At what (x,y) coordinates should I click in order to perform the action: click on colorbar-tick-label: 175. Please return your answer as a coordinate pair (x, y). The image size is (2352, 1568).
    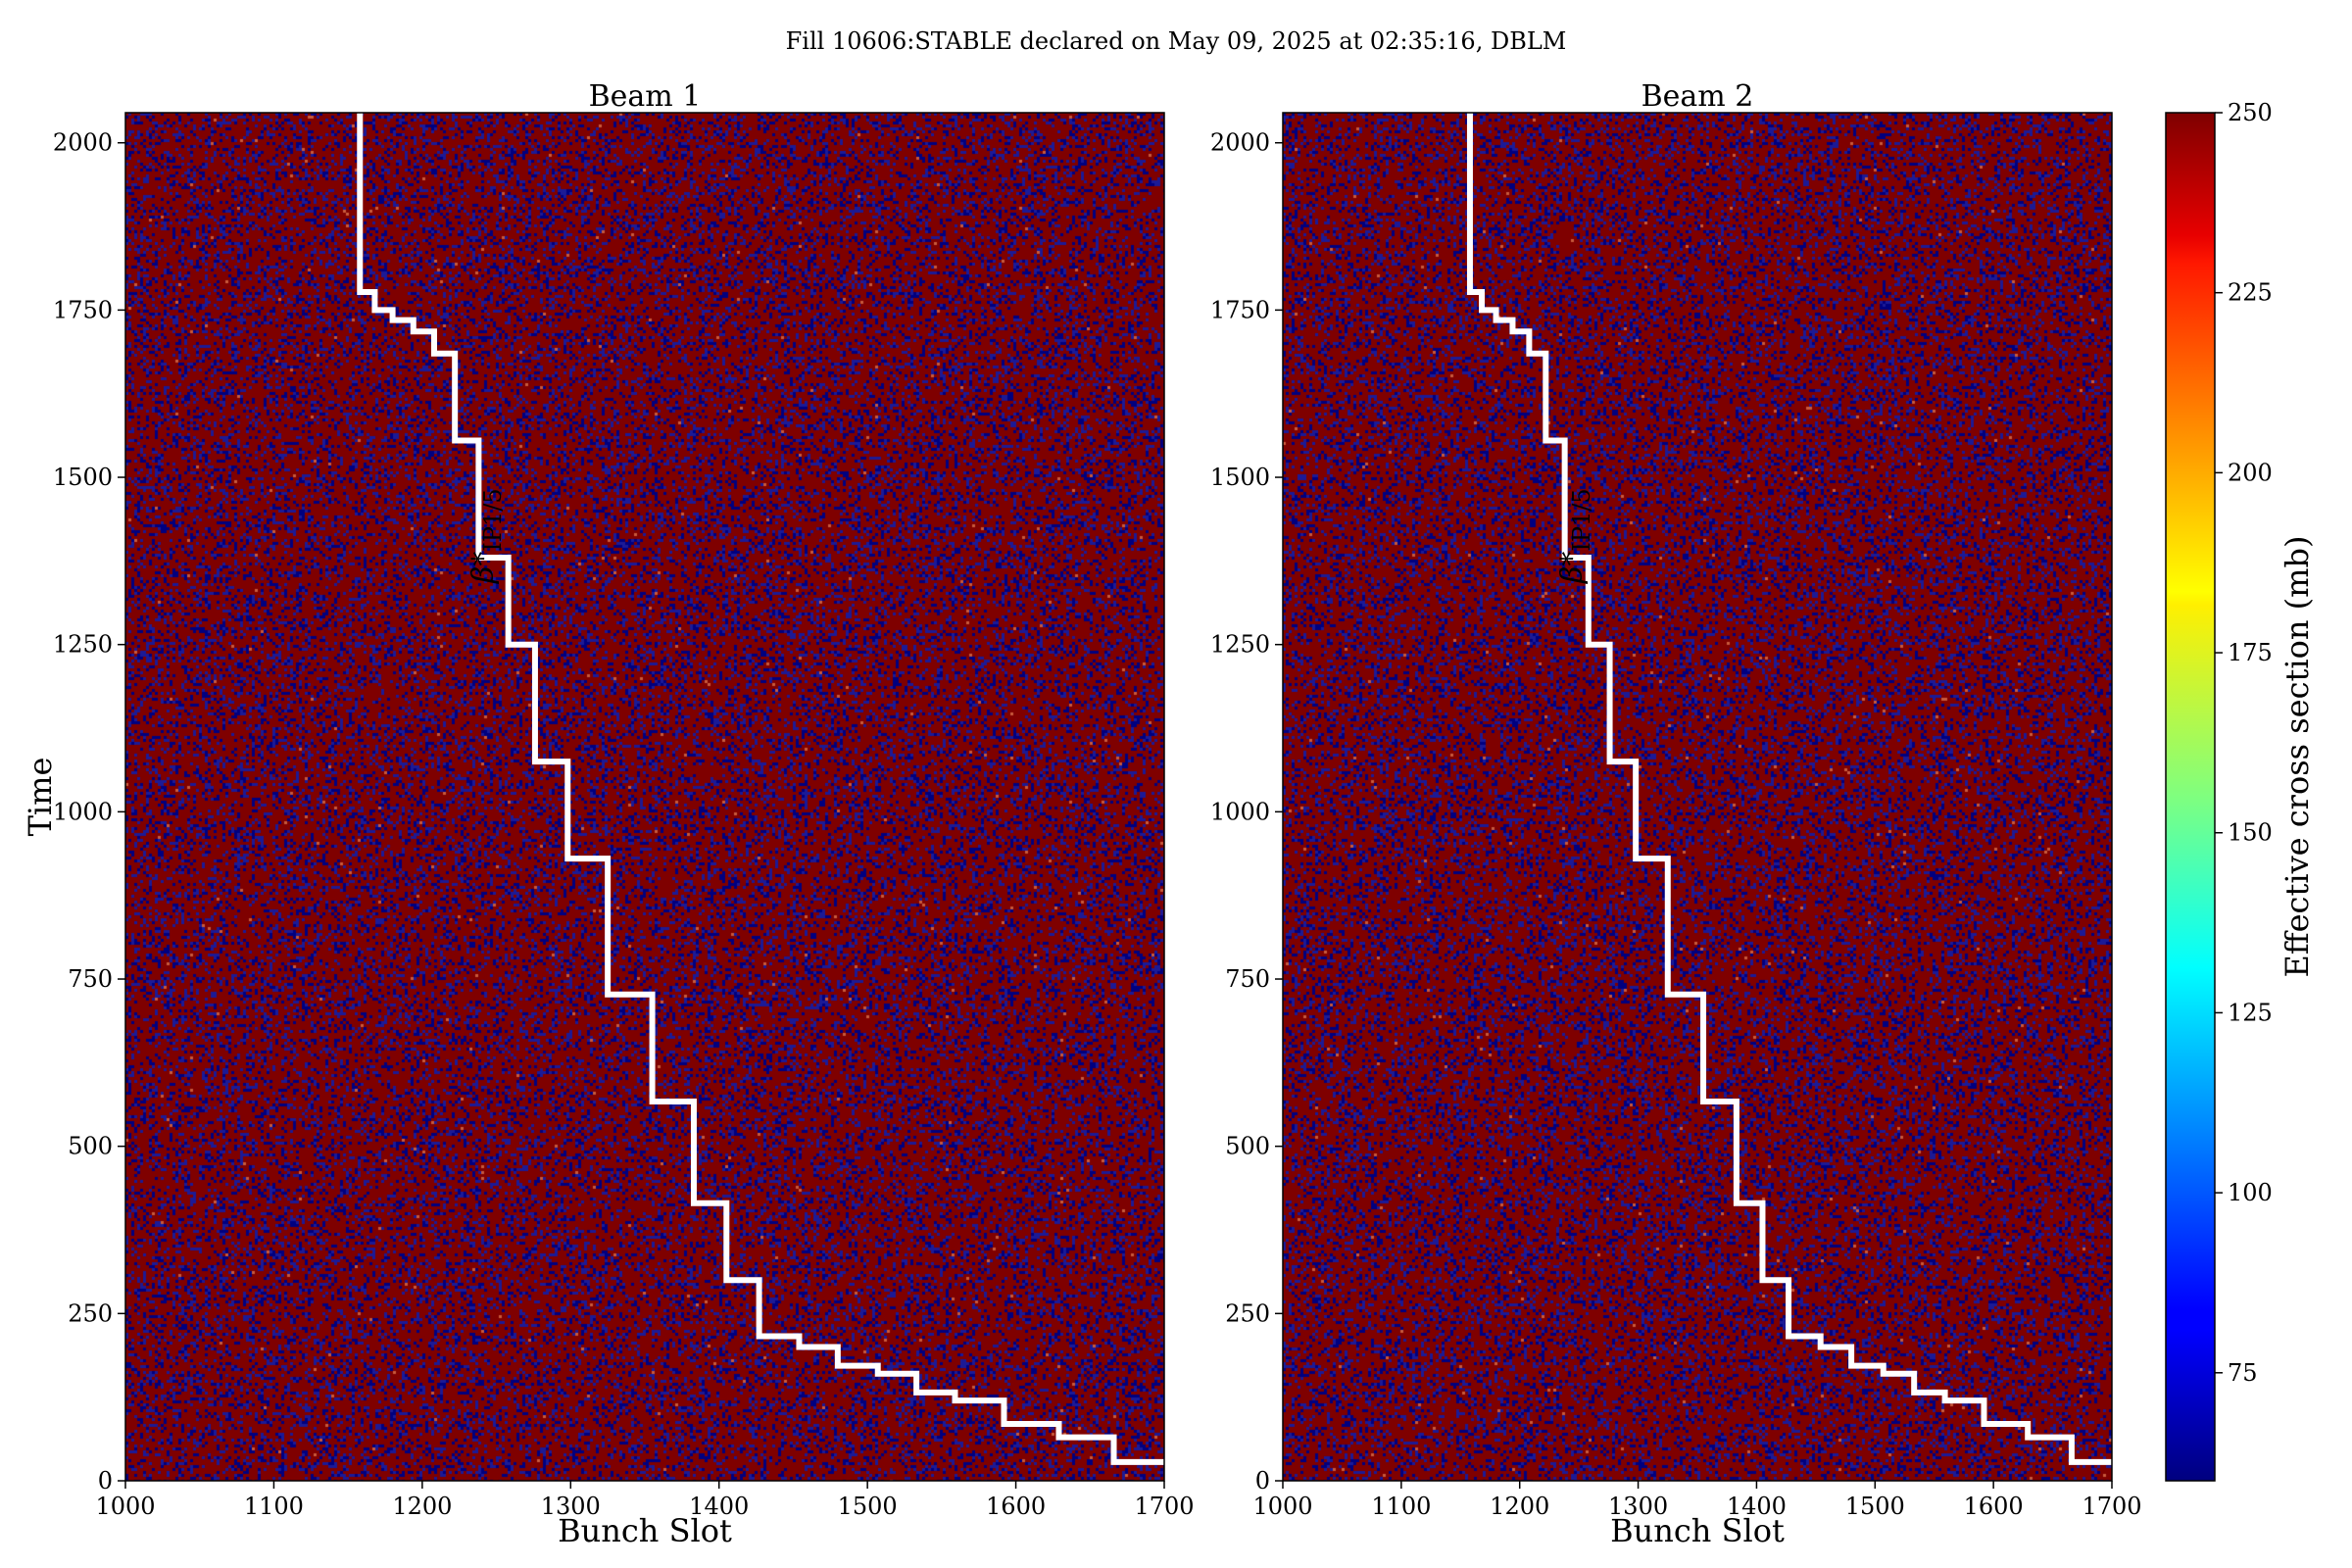
    Looking at the image, I should click on (2250, 652).